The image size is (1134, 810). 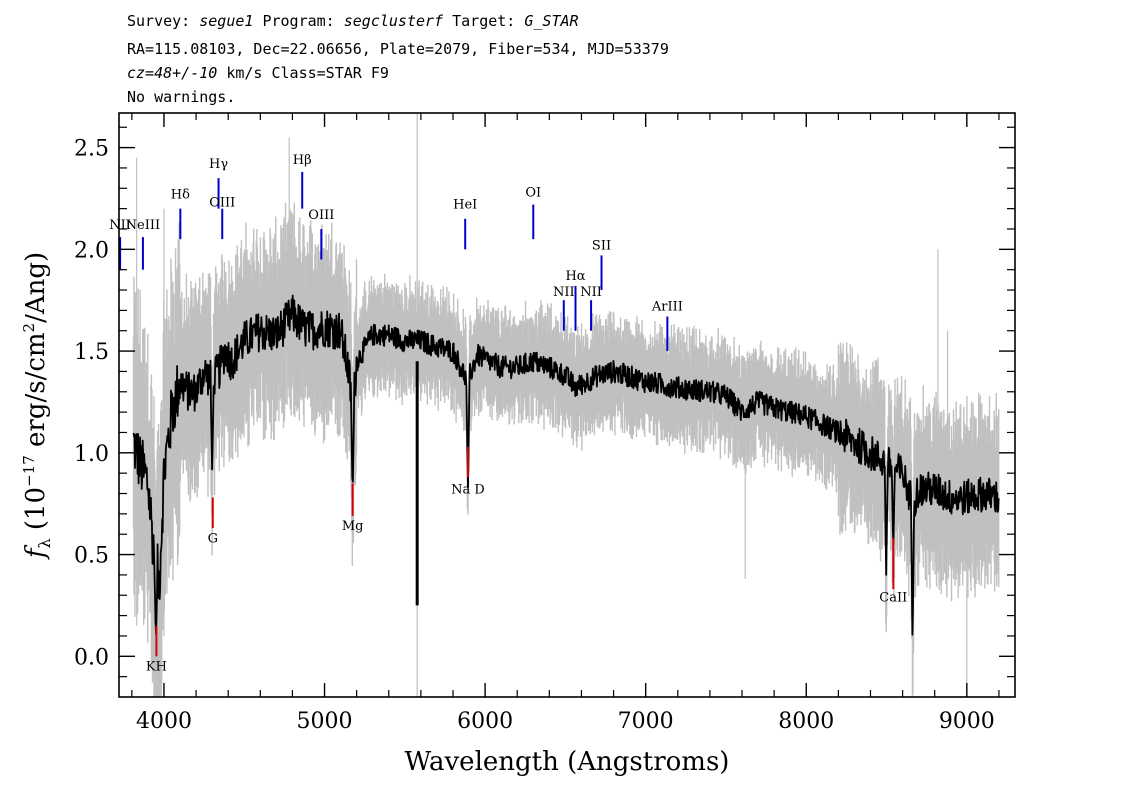 I want to click on line-label-15: G, so click(x=213, y=538).